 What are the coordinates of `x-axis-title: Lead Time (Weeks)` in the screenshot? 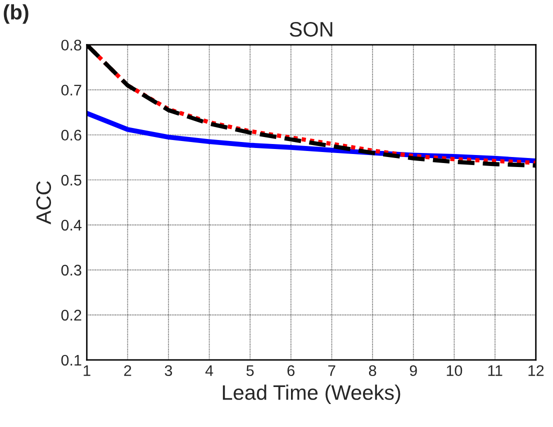 It's located at (311, 394).